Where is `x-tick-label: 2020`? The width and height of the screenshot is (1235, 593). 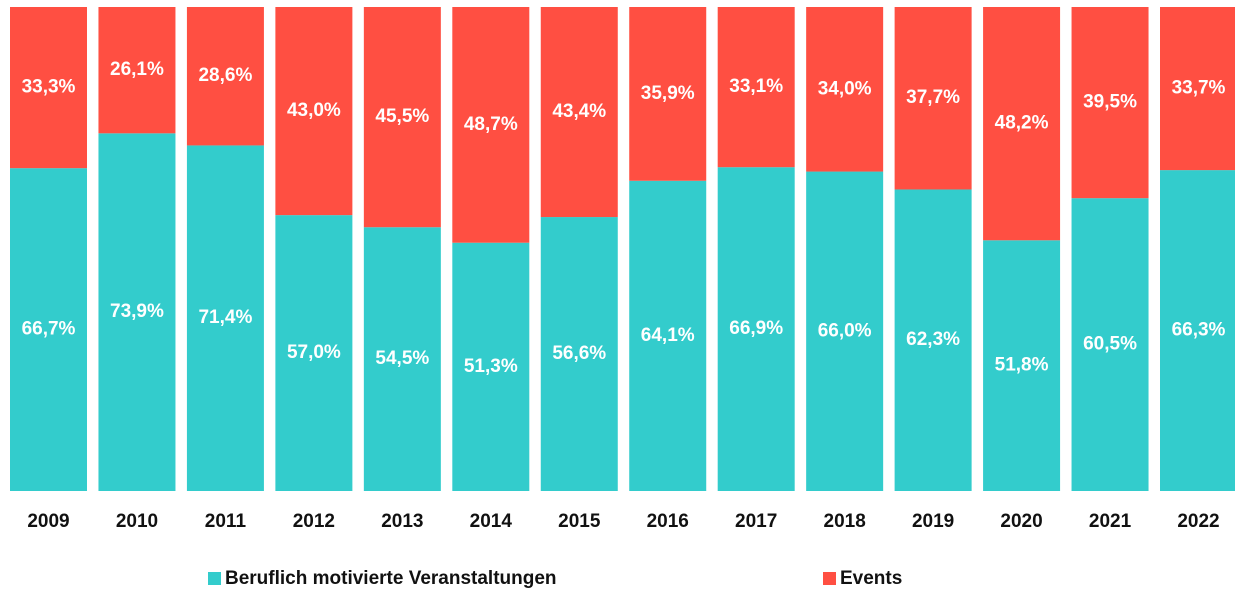
x-tick-label: 2020 is located at coordinates (1021, 521).